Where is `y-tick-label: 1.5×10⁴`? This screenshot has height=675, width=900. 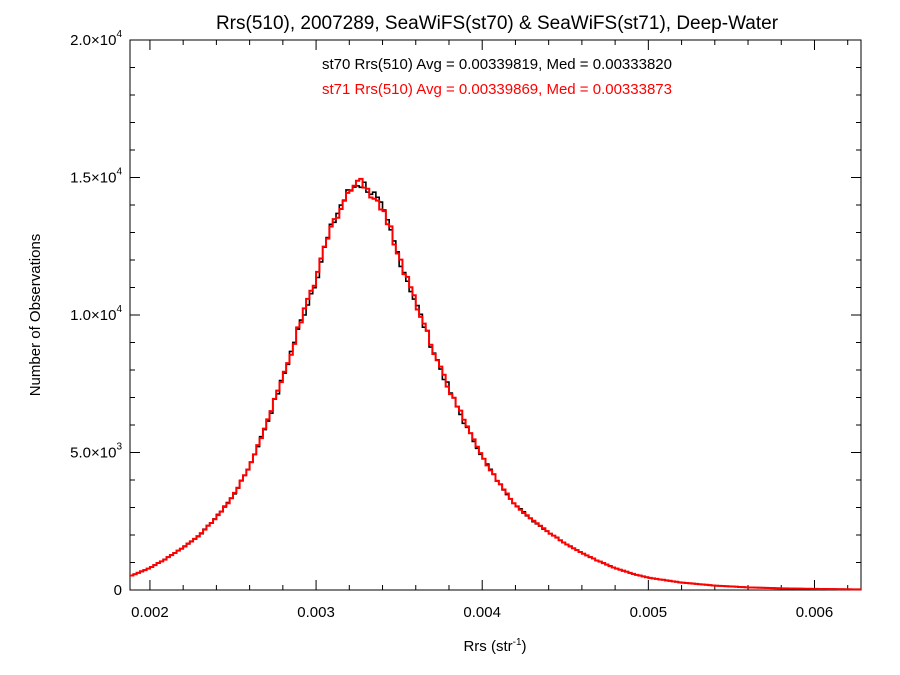 y-tick-label: 1.5×10⁴ is located at coordinates (96, 177).